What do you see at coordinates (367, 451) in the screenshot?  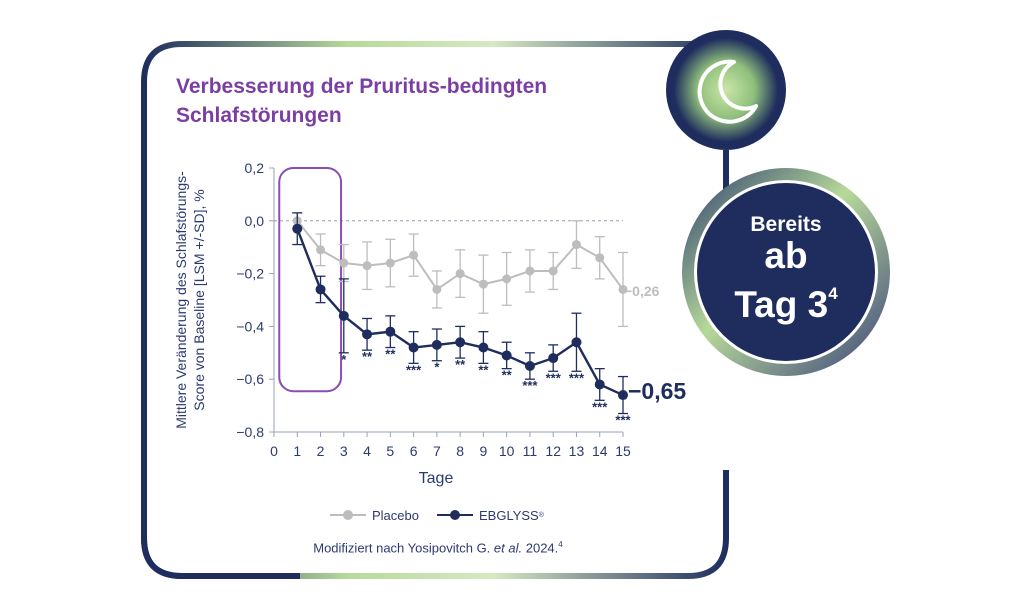 I see `x-tick-label: 4` at bounding box center [367, 451].